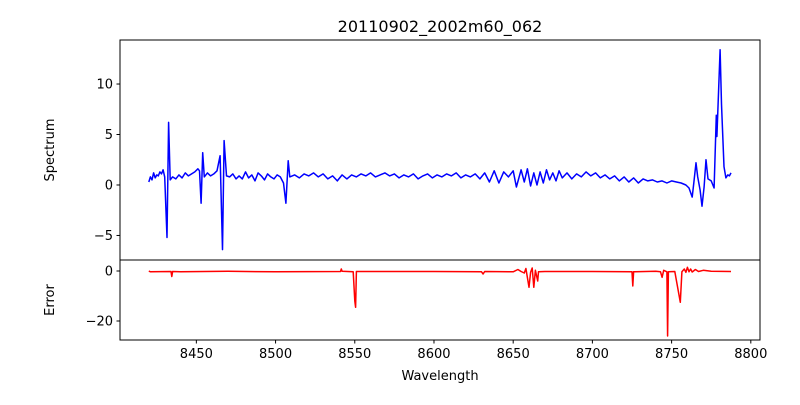 The width and height of the screenshot is (800, 405). What do you see at coordinates (99, 322) in the screenshot?
I see `y-tick-label: −20` at bounding box center [99, 322].